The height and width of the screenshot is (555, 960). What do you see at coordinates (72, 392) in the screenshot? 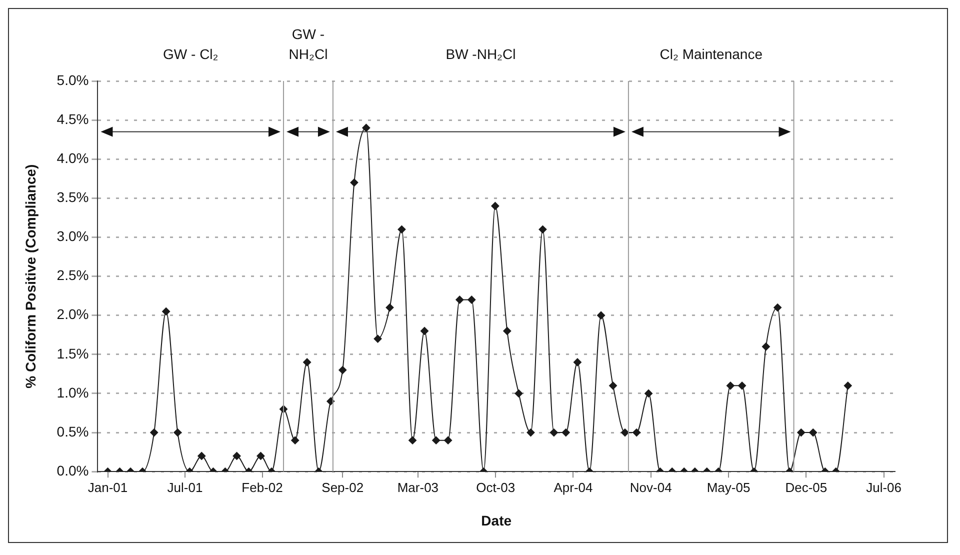
I see `y-tick-label: 1.0%` at bounding box center [72, 392].